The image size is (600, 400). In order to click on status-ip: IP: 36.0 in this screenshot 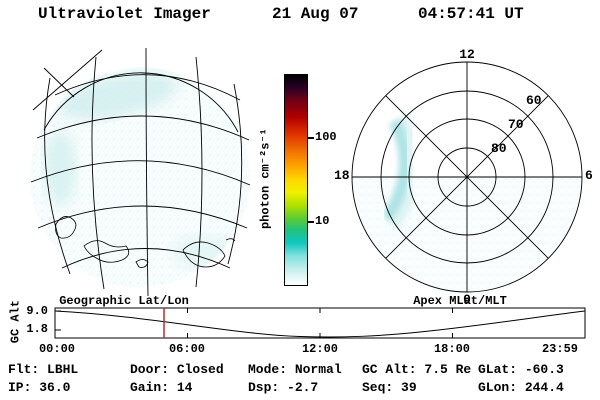, I will do `click(39, 387)`.